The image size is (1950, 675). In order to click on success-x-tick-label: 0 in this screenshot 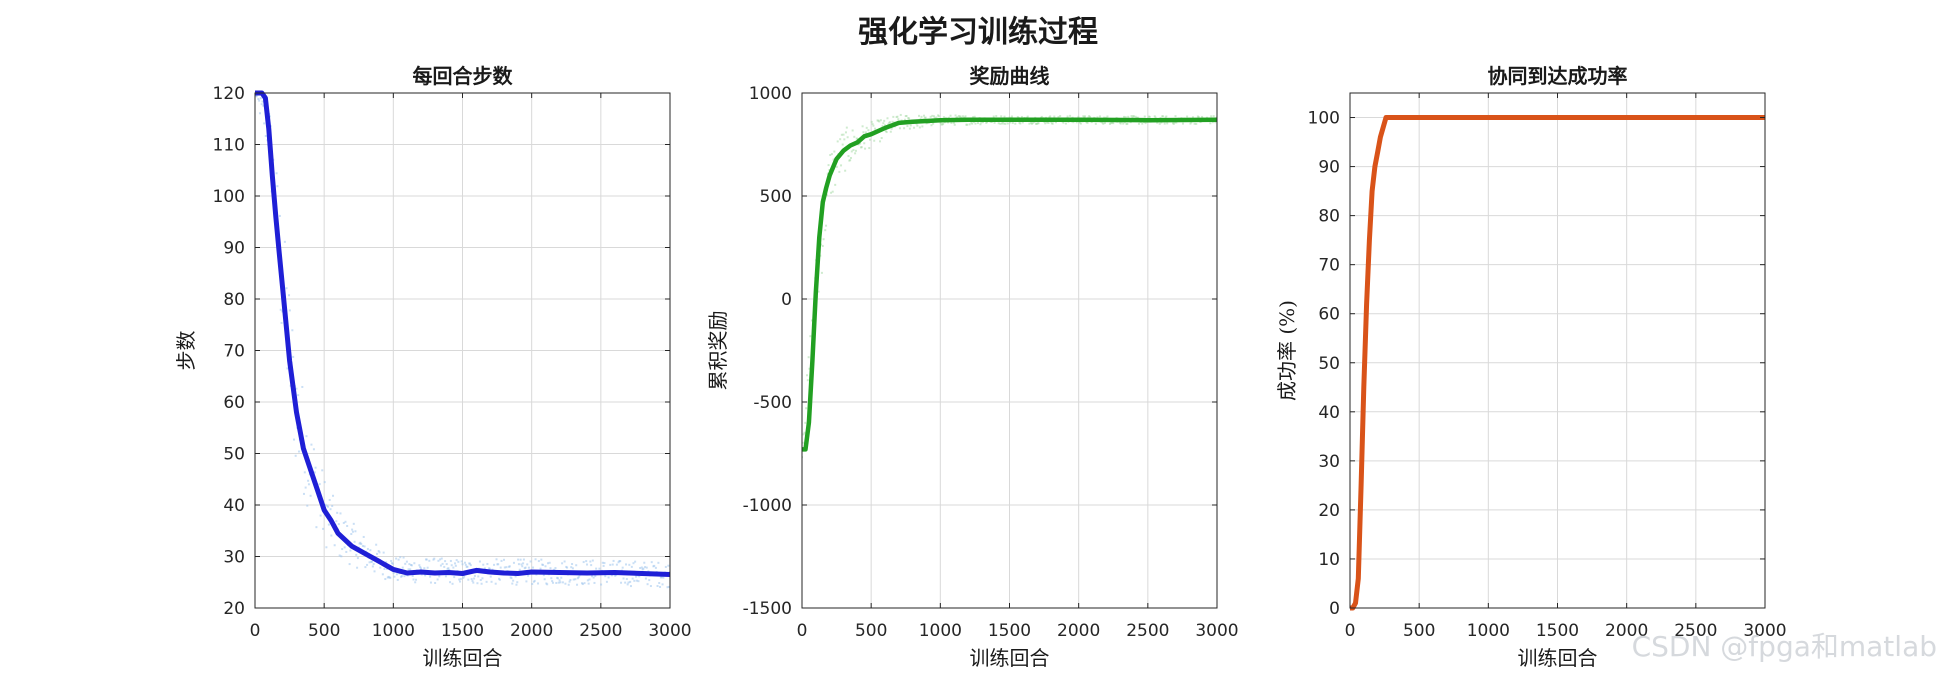, I will do `click(1350, 631)`.